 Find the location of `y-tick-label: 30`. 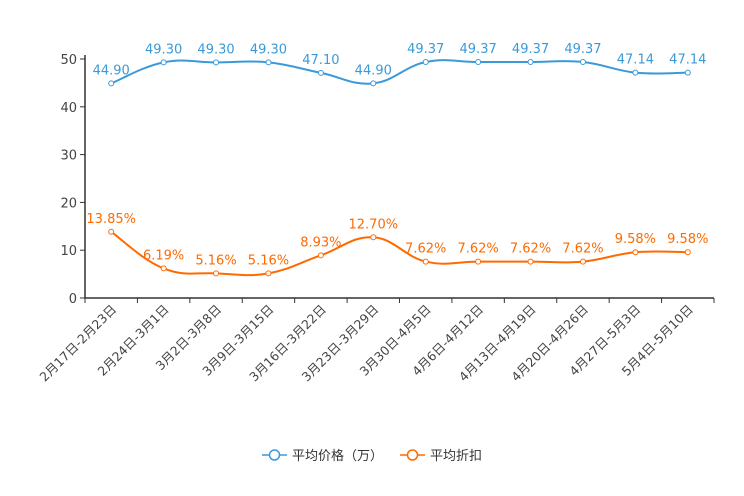

y-tick-label: 30 is located at coordinates (68, 156).